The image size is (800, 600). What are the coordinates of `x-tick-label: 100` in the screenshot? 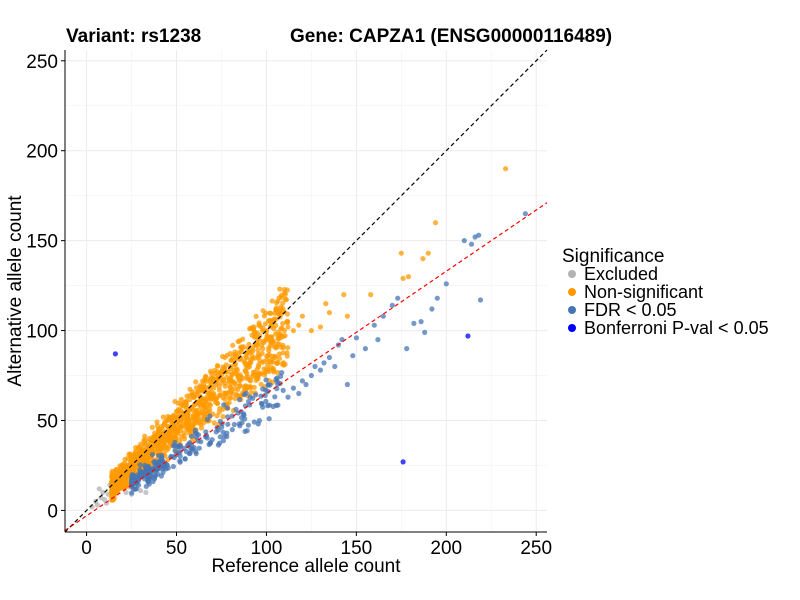 It's located at (267, 548).